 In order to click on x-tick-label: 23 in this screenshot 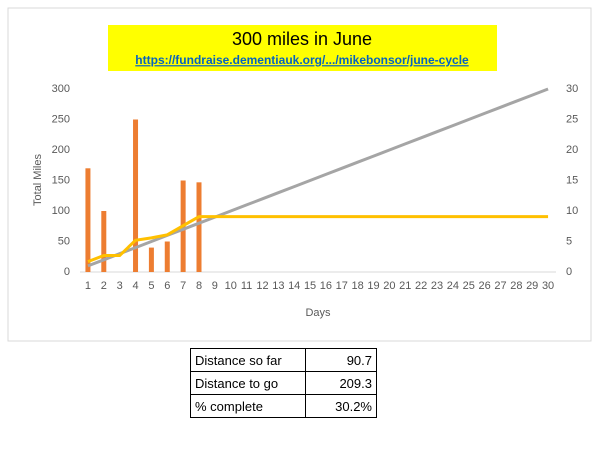, I will do `click(437, 286)`.